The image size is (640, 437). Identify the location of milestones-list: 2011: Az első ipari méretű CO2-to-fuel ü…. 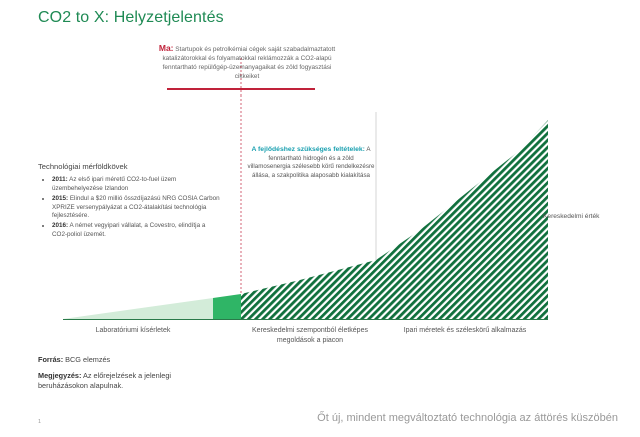
(129, 207).